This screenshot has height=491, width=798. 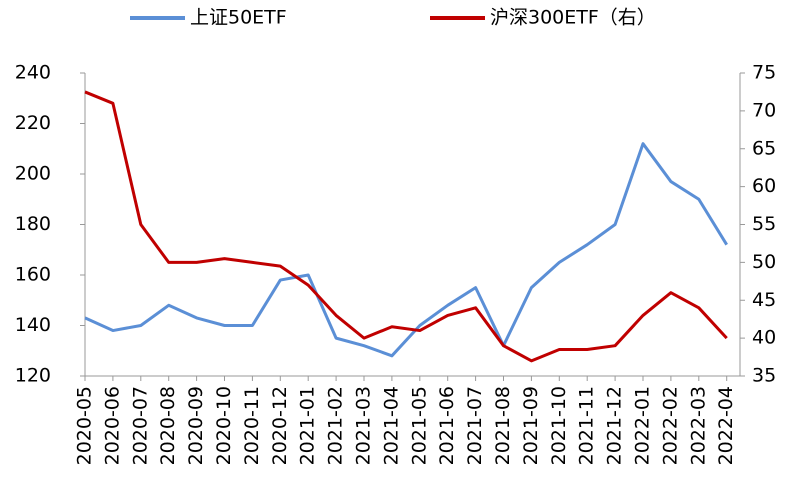 What do you see at coordinates (224, 425) in the screenshot?
I see `x-tick-label: 2020-10` at bounding box center [224, 425].